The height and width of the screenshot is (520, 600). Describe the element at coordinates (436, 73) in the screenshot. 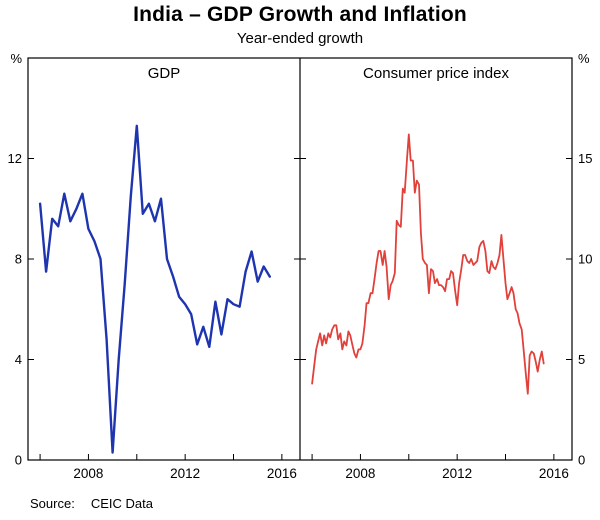

I see `panel-title: Consumer price index` at that location.